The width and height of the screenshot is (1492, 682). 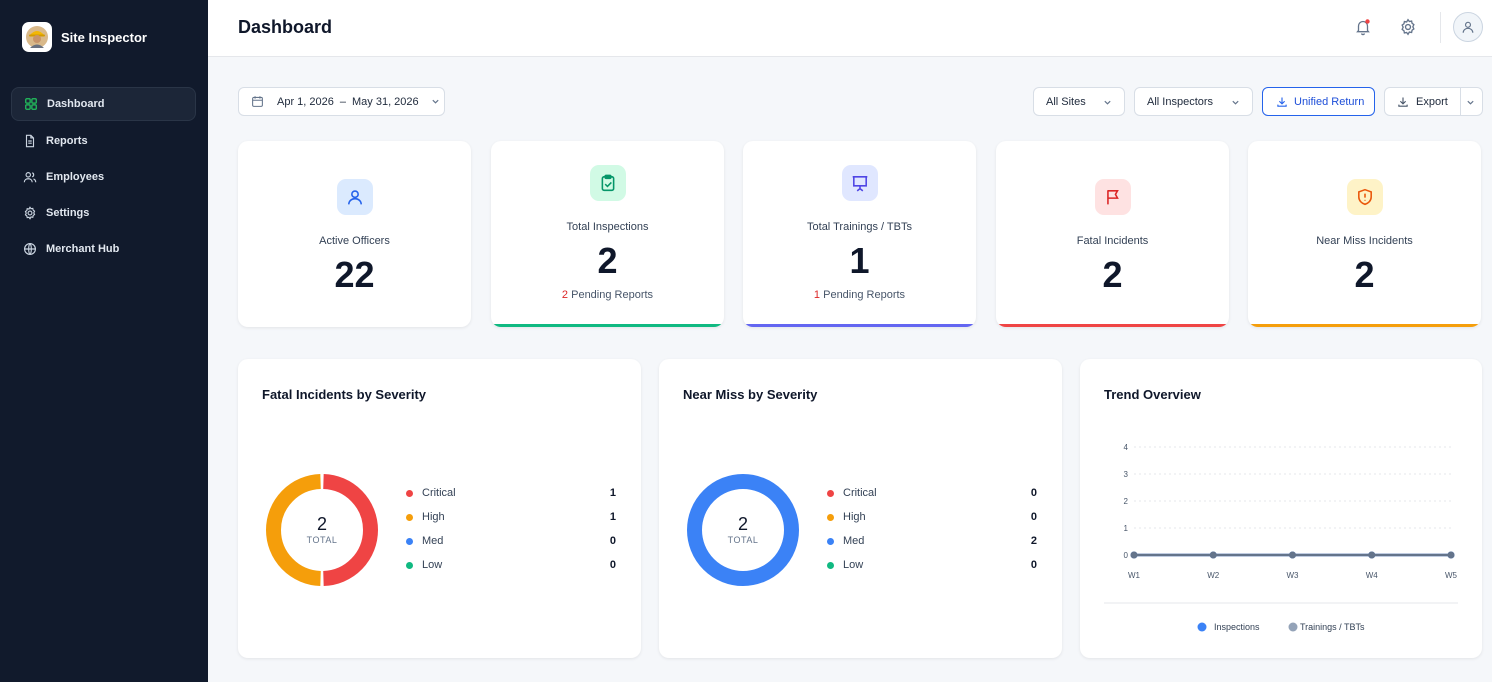 I want to click on calendar-icon, so click(x=257, y=101).